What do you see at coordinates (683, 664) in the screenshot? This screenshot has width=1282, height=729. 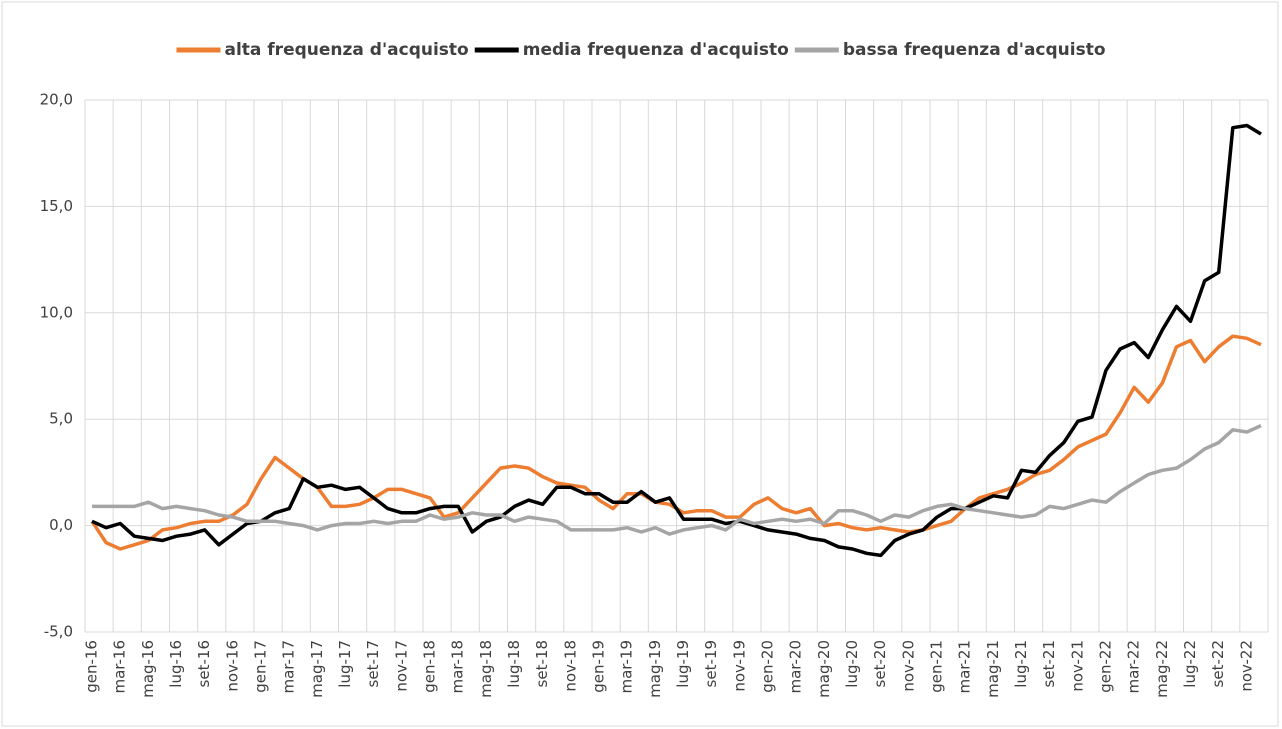 I see `x-tick-label: lug-19` at bounding box center [683, 664].